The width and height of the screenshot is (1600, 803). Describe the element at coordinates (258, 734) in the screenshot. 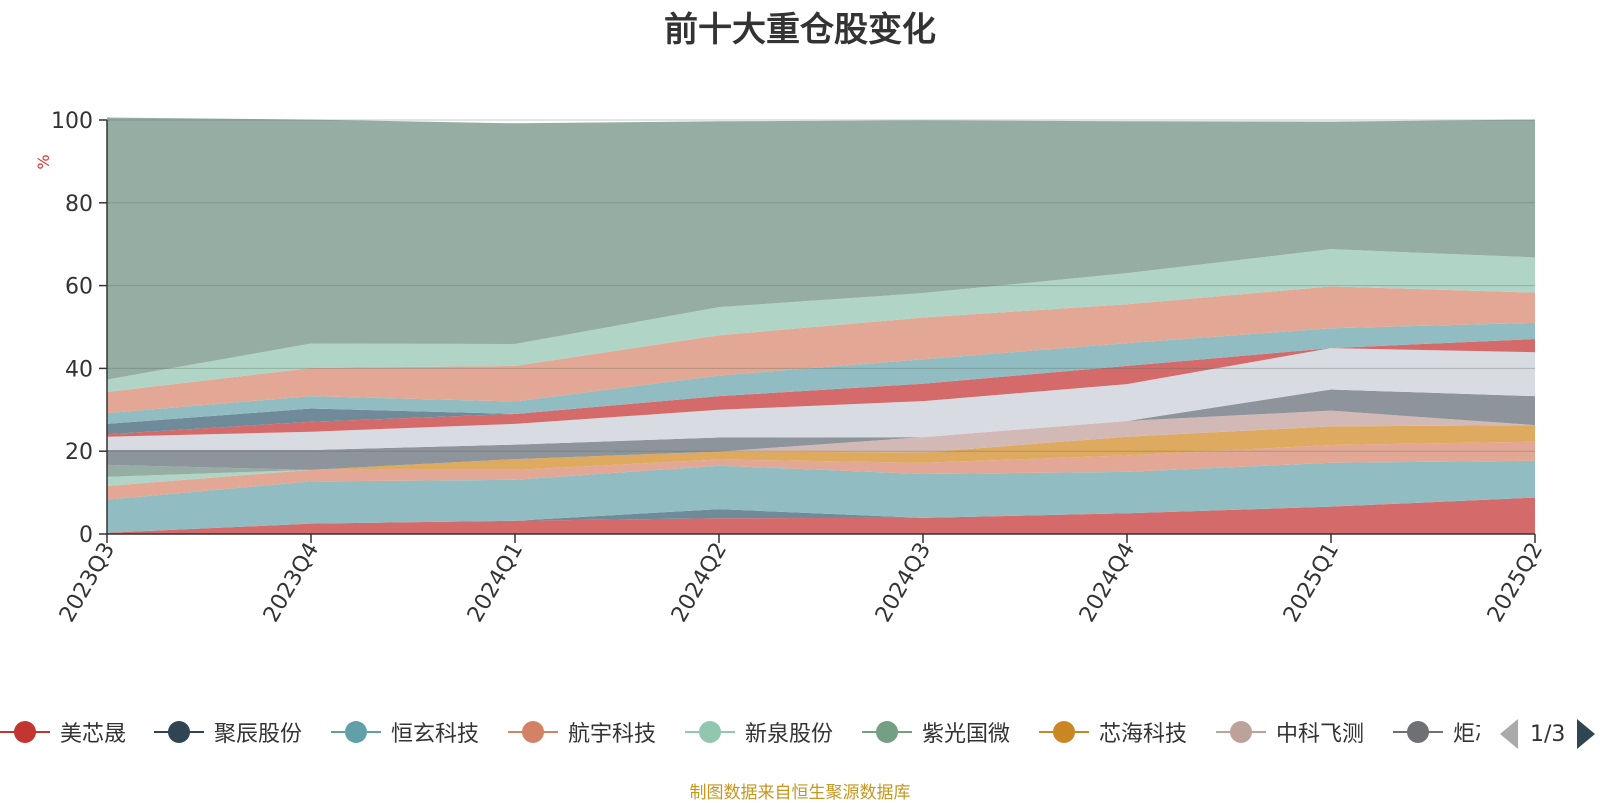

I see `legend-label: 聚辰股份` at that location.